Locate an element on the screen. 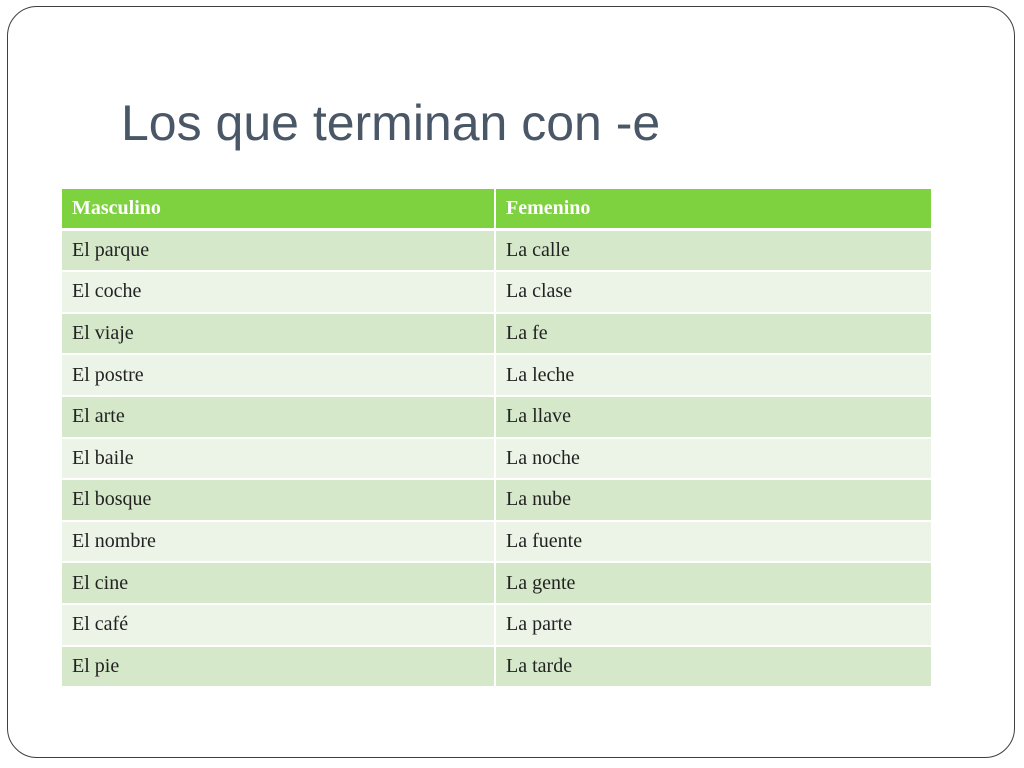 This screenshot has width=1024, height=768. table-row: El baile La noche is located at coordinates (496, 458).